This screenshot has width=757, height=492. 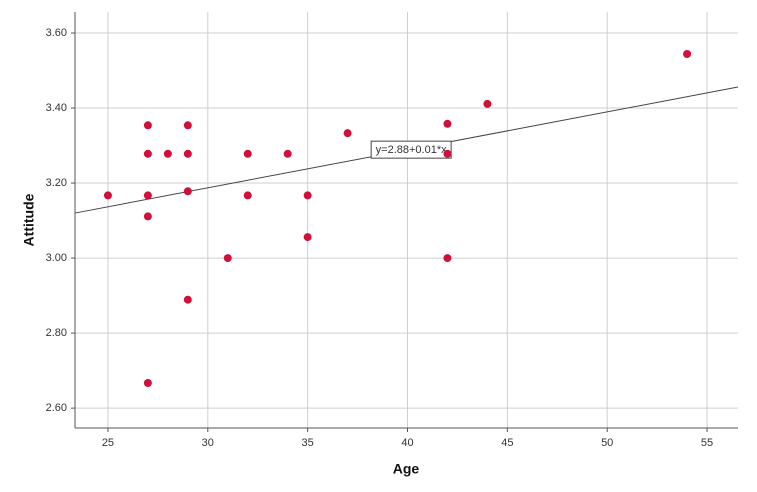 What do you see at coordinates (108, 443) in the screenshot?
I see `x-tick-label: 25` at bounding box center [108, 443].